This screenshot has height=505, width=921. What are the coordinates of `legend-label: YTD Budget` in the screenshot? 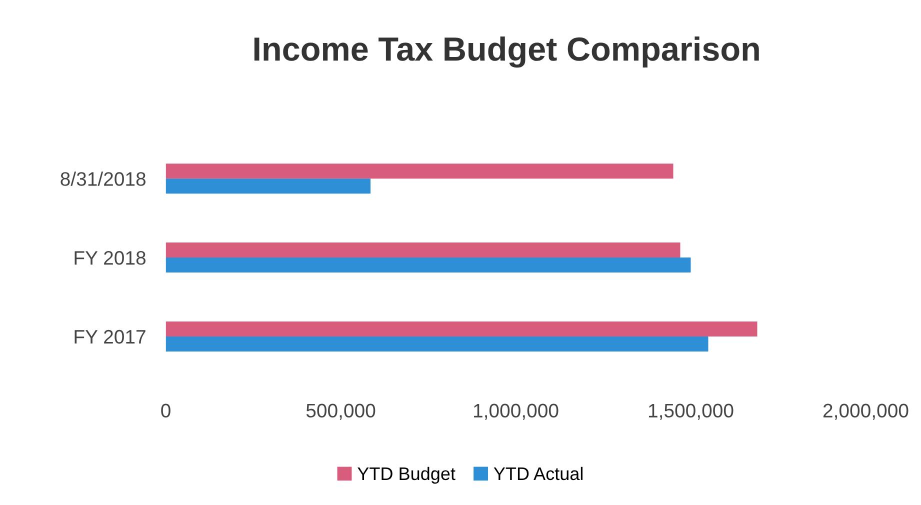 It's located at (407, 475).